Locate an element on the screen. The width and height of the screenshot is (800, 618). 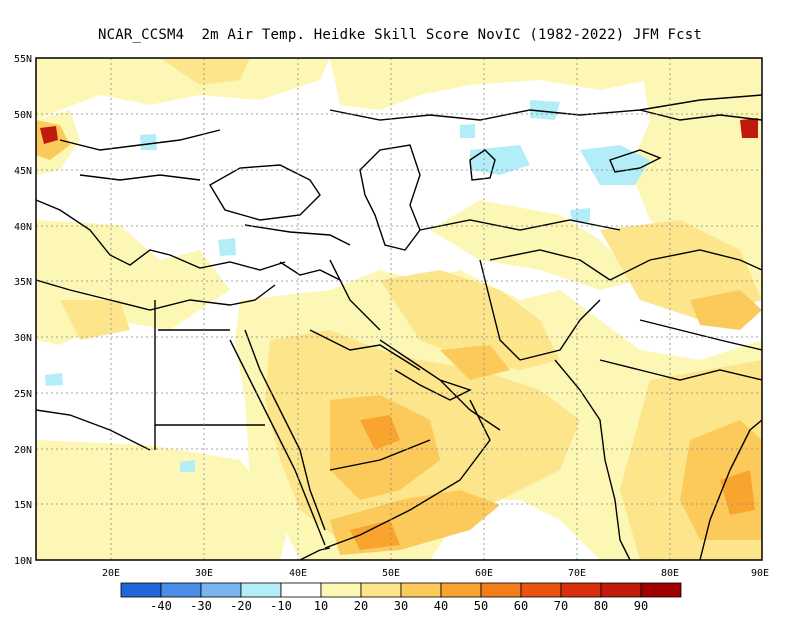
colorbar-label: -10 is located at coordinates (281, 606).